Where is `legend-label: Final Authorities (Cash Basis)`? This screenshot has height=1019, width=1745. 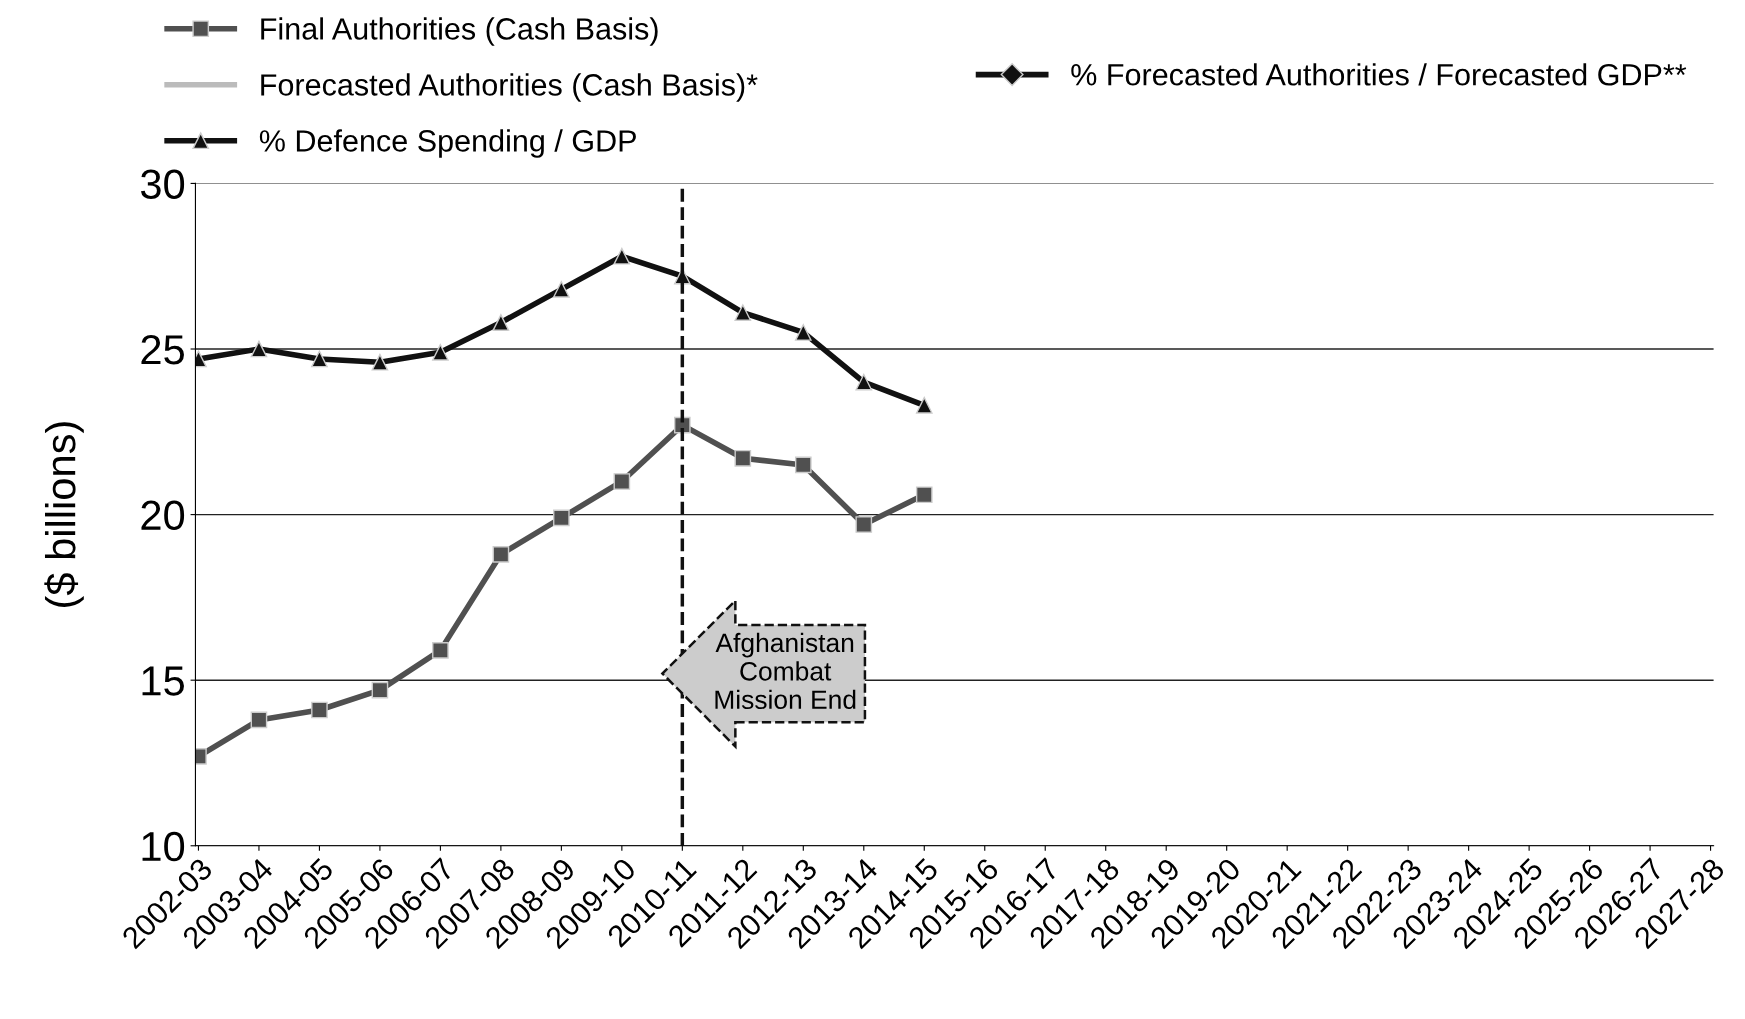
legend-label: Final Authorities (Cash Basis) is located at coordinates (459, 31).